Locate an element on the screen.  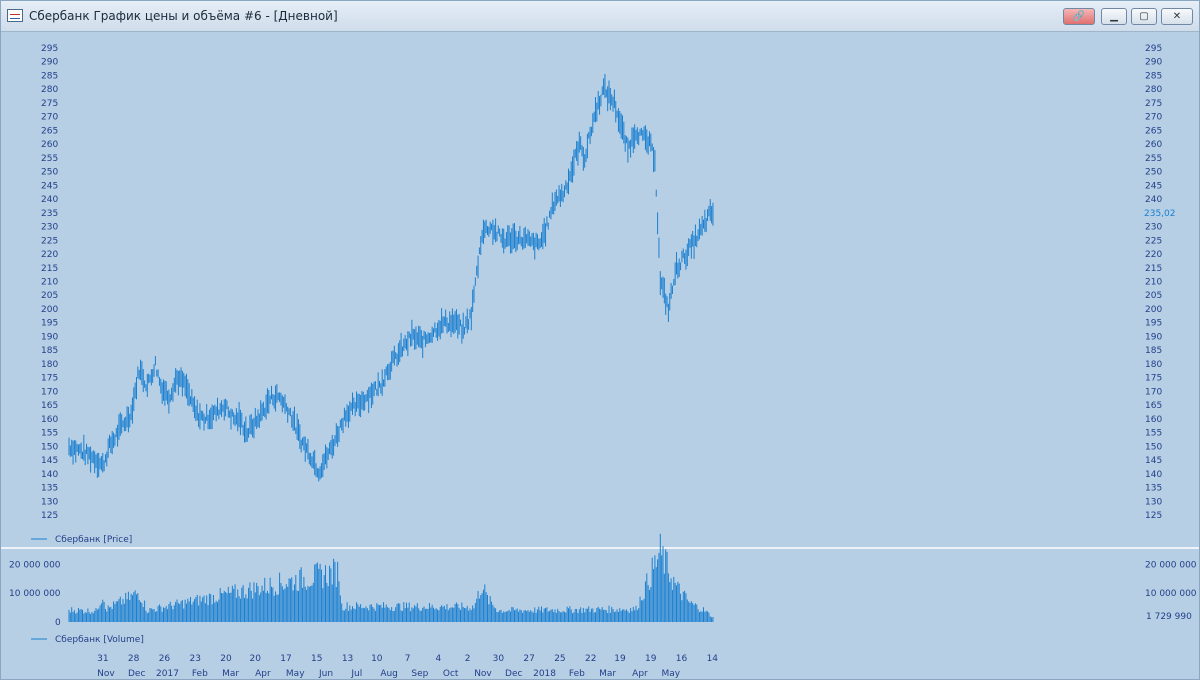
x-day-label: 4 is located at coordinates (438, 659).